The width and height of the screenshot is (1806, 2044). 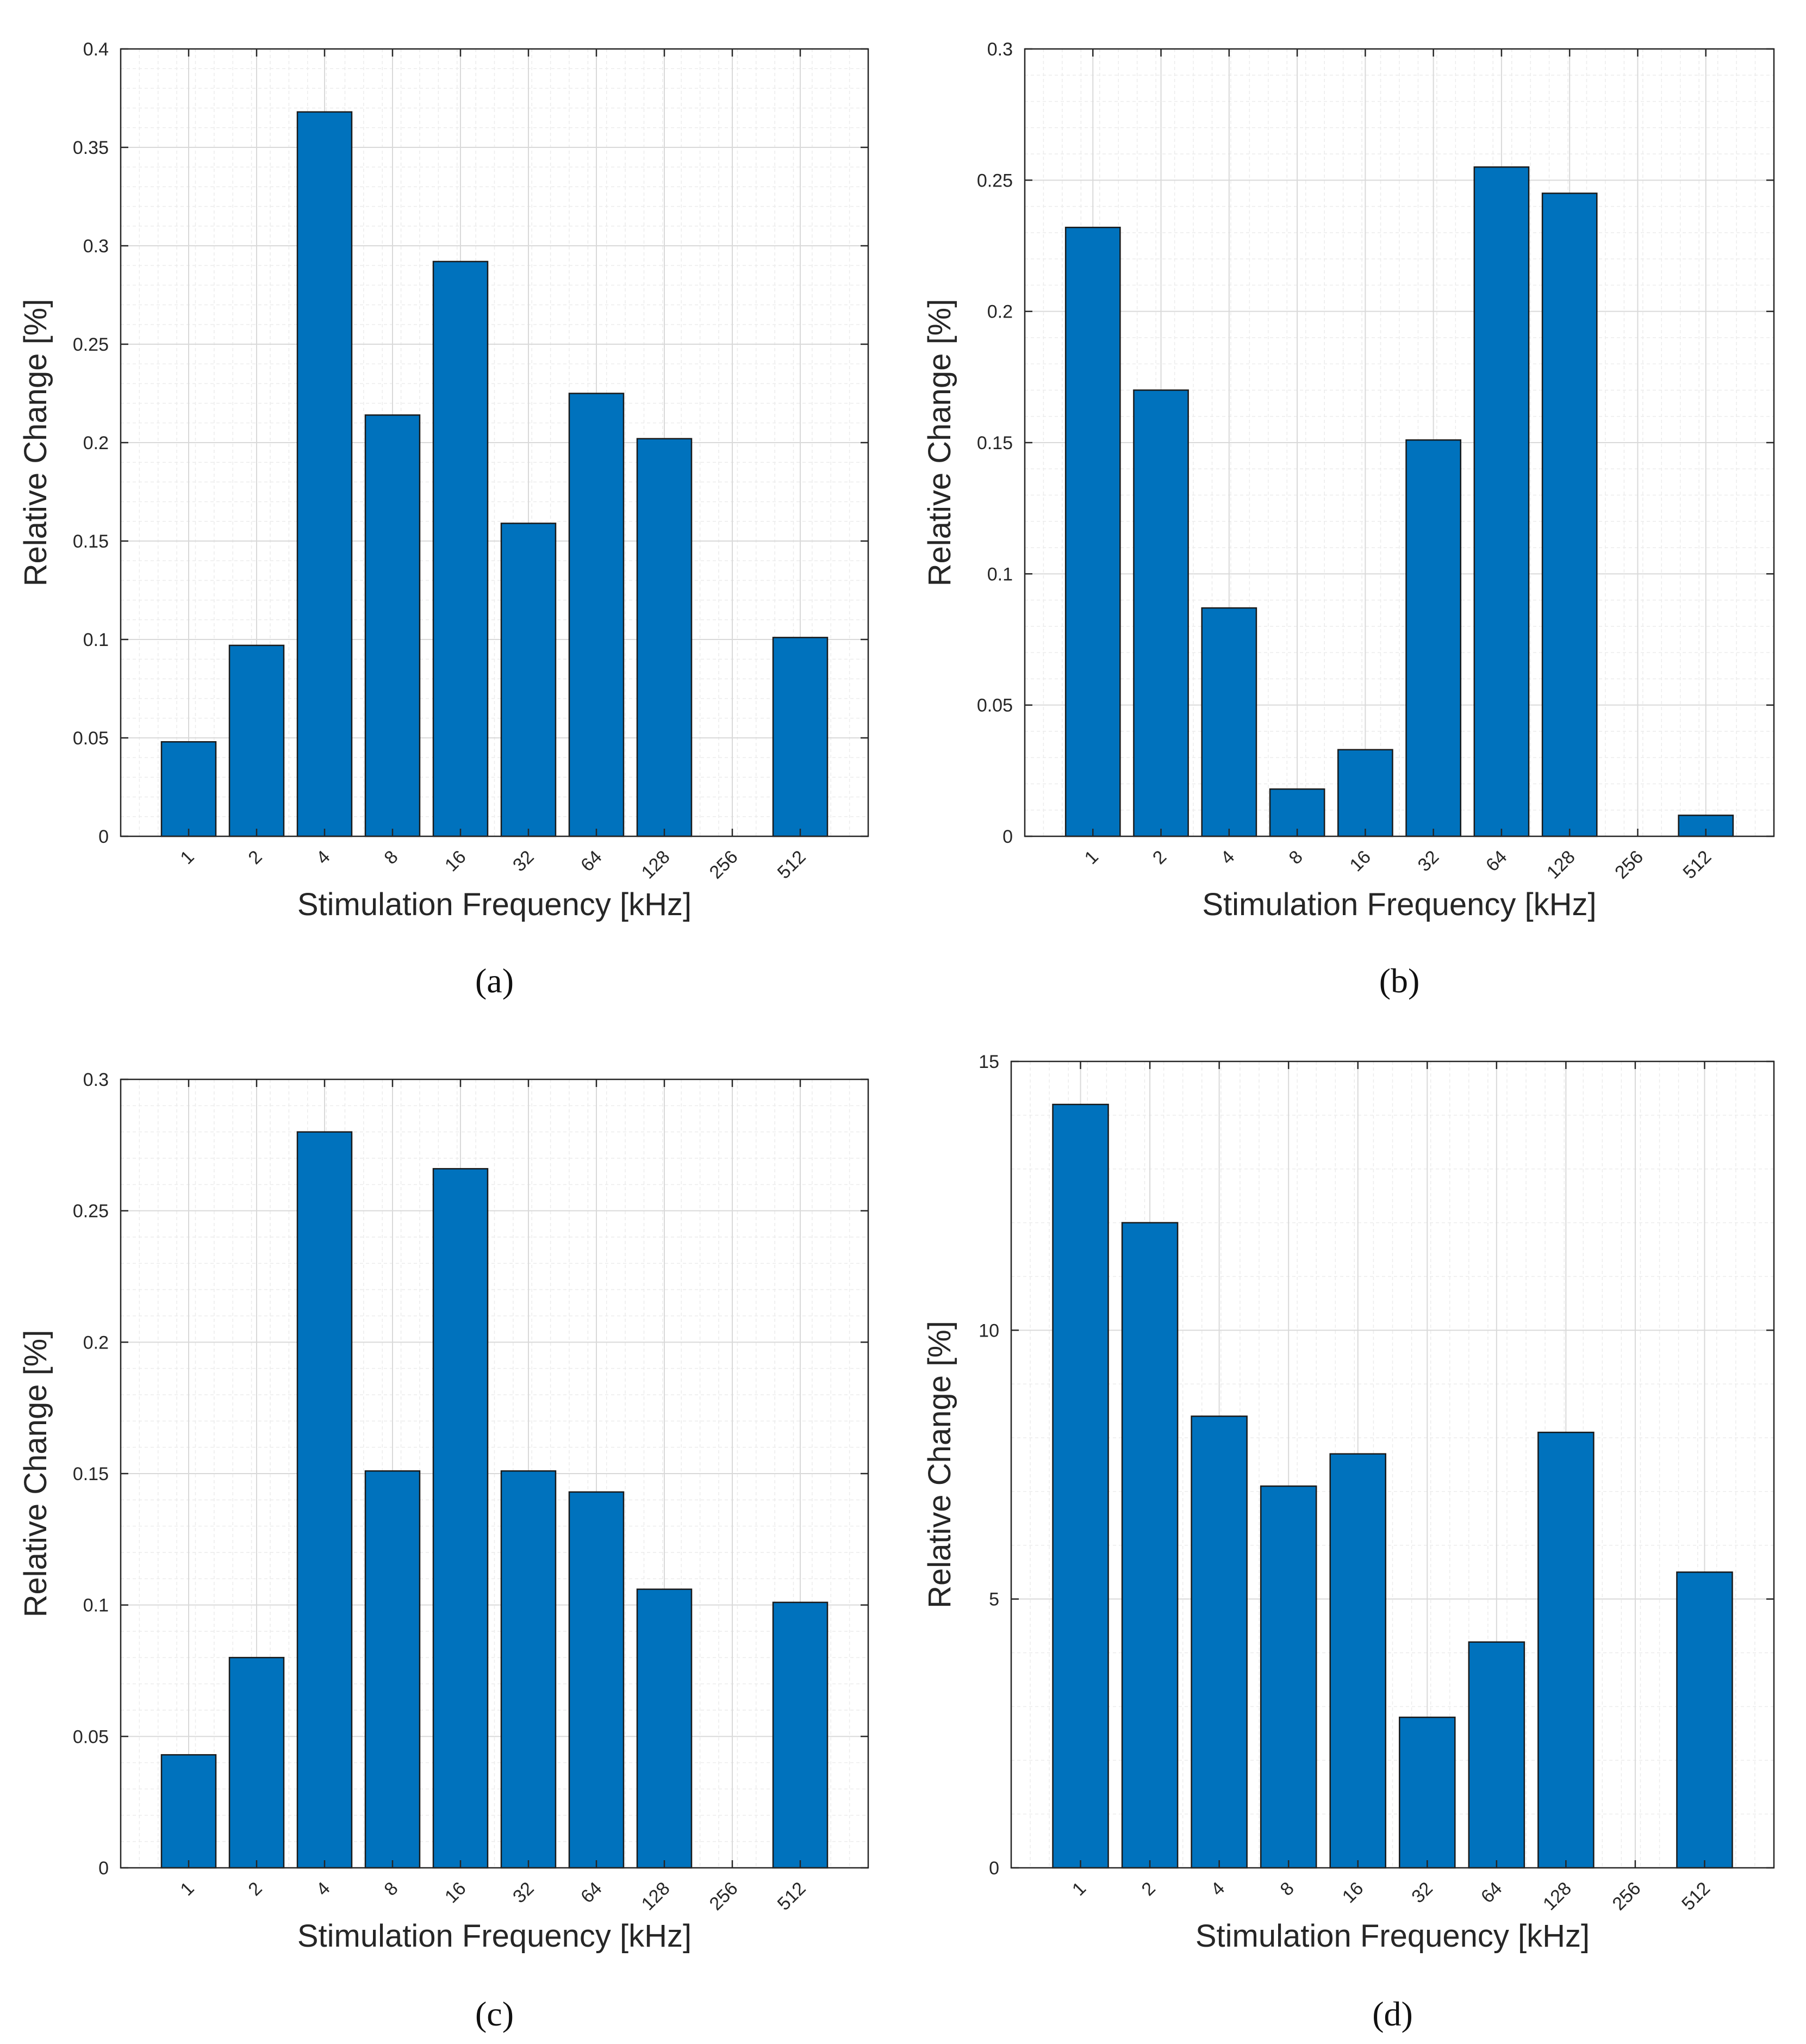 What do you see at coordinates (994, 1599) in the screenshot?
I see `y-tick-label: 5` at bounding box center [994, 1599].